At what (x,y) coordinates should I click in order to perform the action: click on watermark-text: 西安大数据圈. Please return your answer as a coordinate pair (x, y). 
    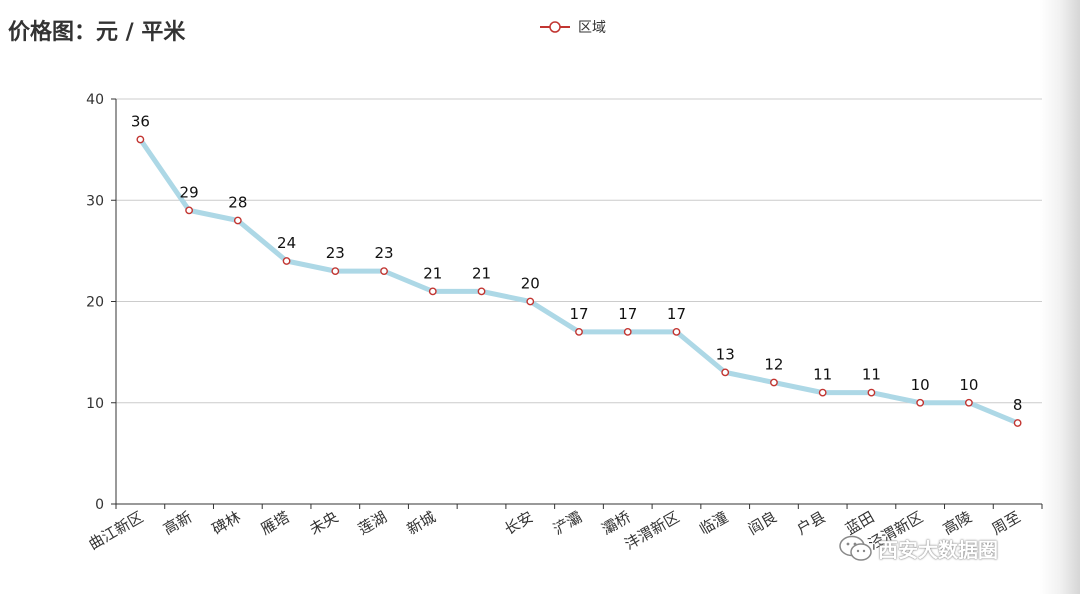
    Looking at the image, I should click on (938, 550).